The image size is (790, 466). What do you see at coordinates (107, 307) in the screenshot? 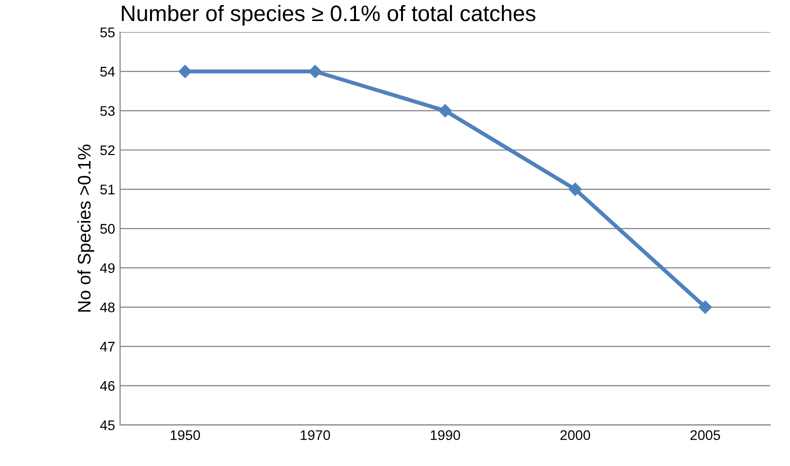
I see `y-tick-label: 48` at bounding box center [107, 307].